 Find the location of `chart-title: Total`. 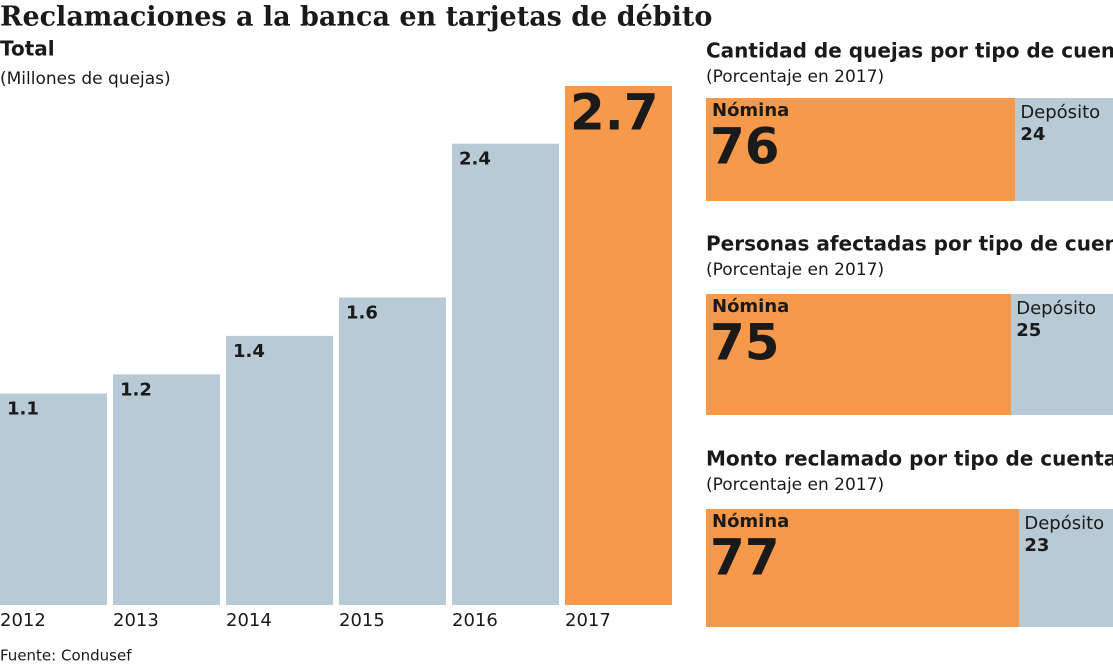

chart-title: Total is located at coordinates (27, 49).